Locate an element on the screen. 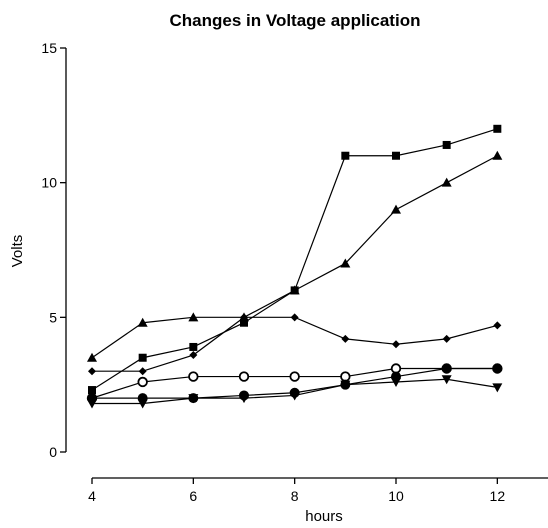  y-tick-label-5: 5 is located at coordinates (53, 317).